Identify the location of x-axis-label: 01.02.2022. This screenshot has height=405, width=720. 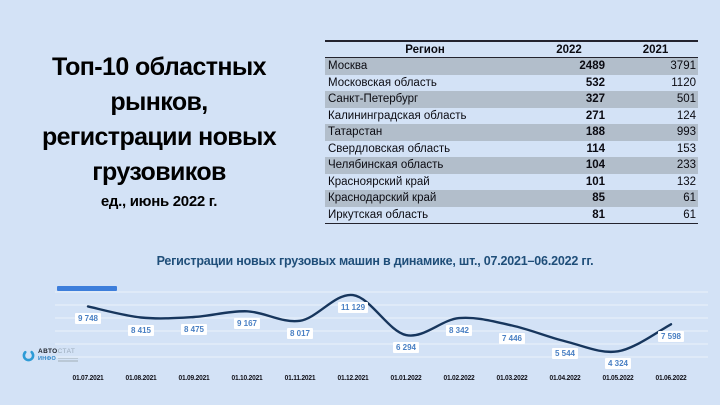
(459, 378).